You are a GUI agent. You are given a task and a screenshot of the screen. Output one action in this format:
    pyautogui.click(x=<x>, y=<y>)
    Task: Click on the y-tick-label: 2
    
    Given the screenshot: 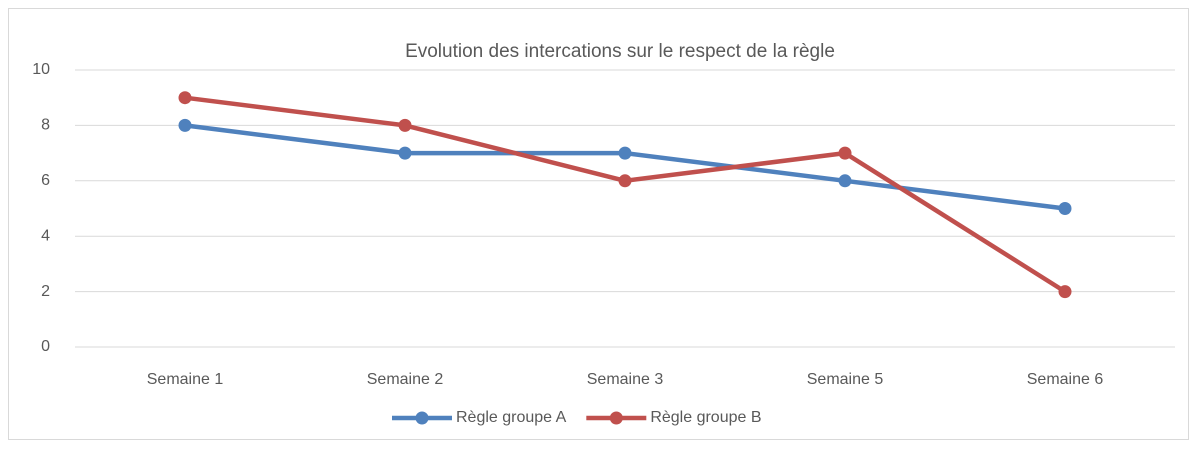 What is the action you would take?
    pyautogui.click(x=45, y=291)
    